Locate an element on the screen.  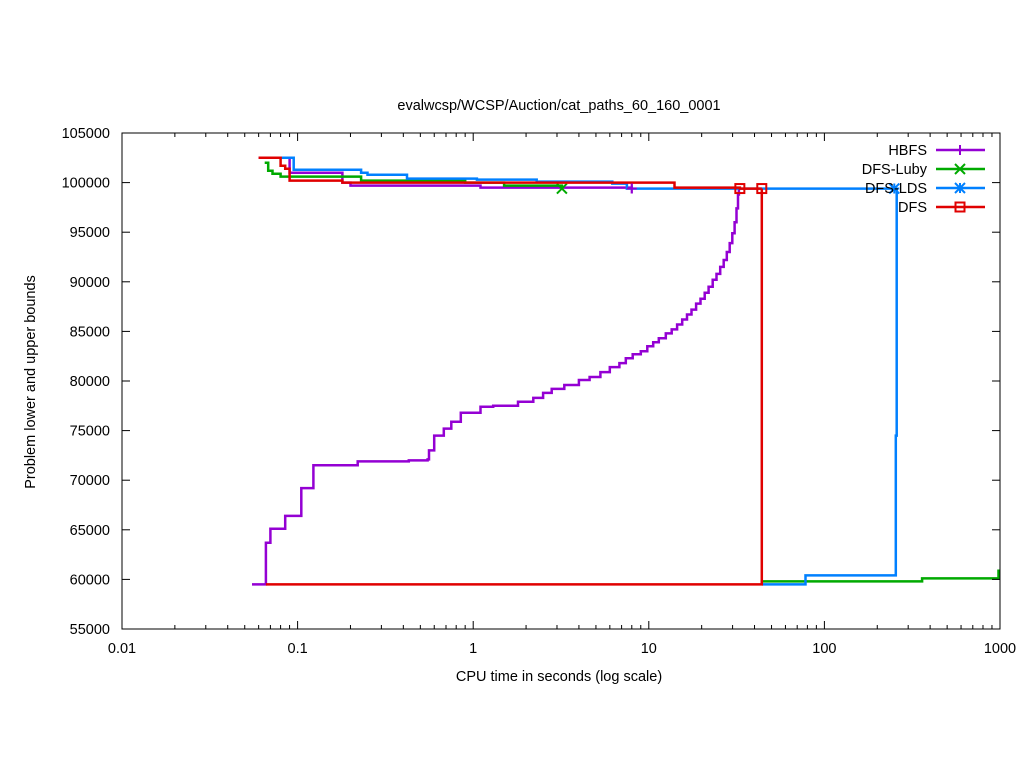
y-tick-label: 100000 is located at coordinates (86, 184).